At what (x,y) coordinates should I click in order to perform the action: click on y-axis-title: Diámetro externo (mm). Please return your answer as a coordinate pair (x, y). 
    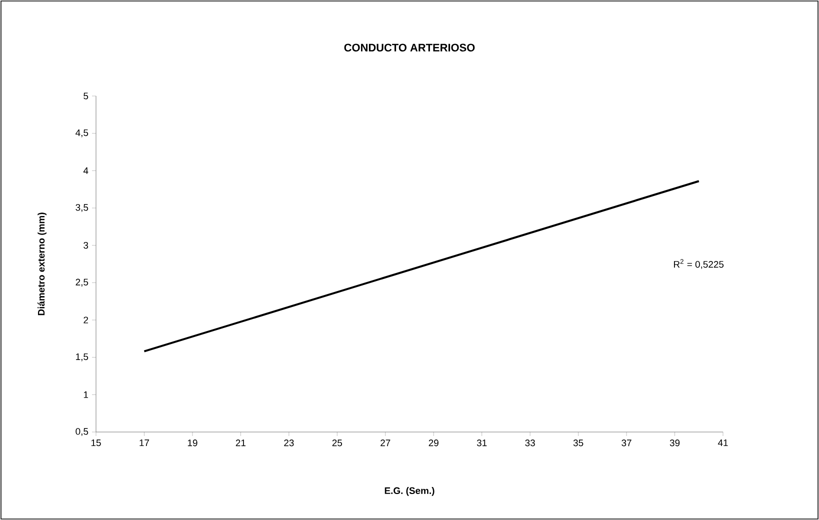
    Looking at the image, I should click on (42, 264).